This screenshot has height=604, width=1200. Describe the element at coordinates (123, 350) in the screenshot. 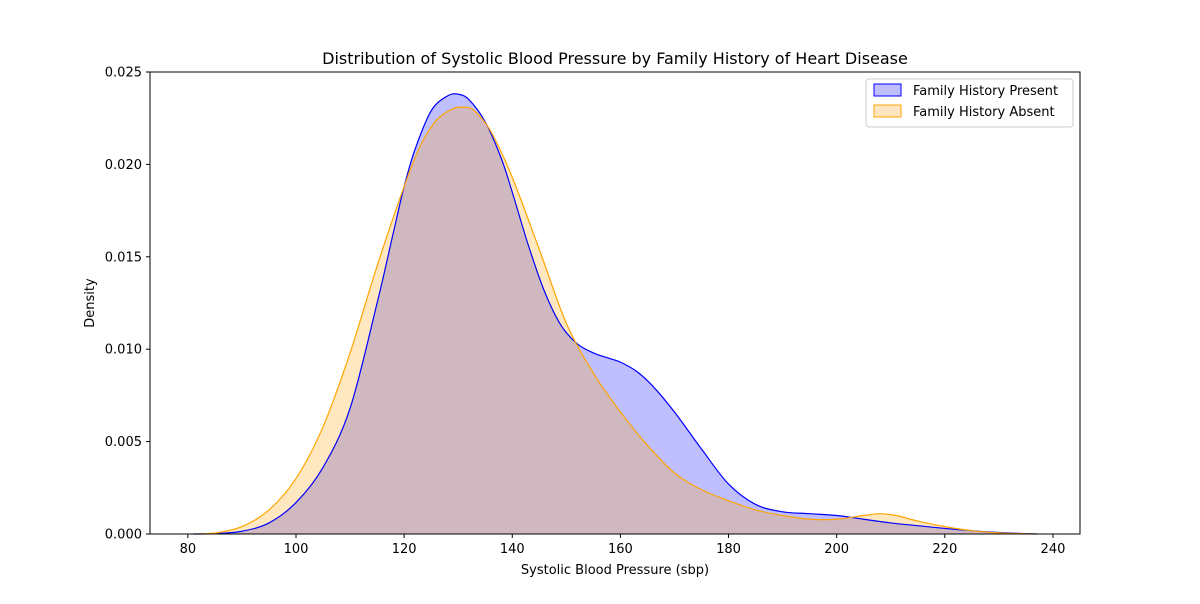

I see `y-tick-label: 0.010` at that location.